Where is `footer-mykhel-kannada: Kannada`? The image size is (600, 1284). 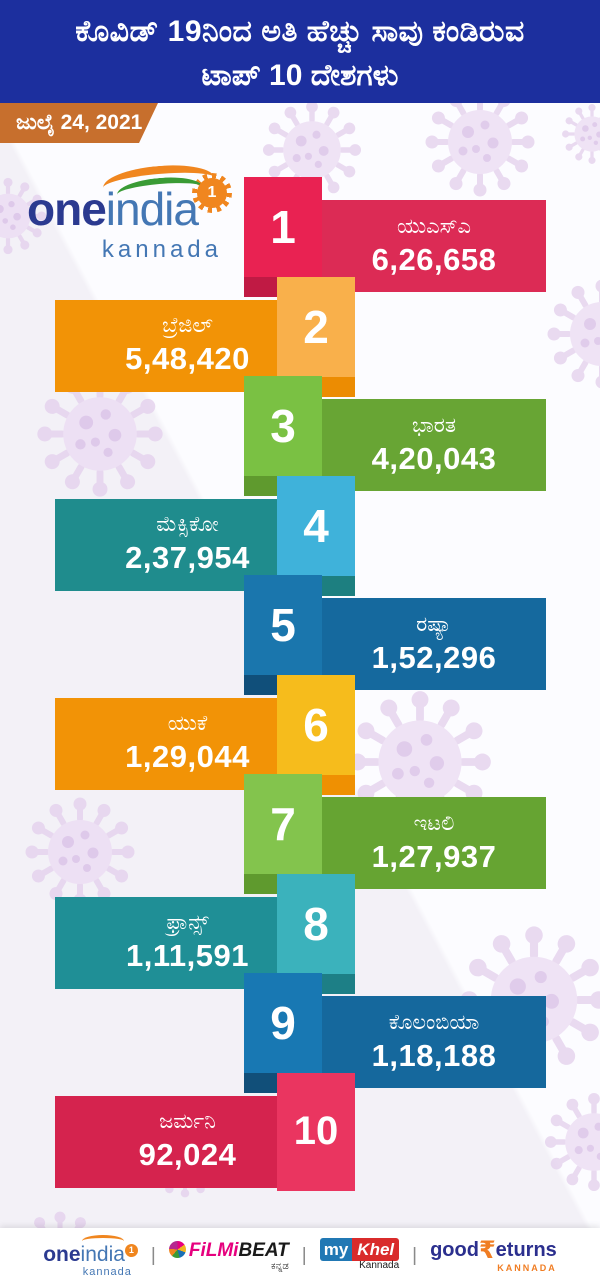
footer-mykhel-kannada: Kannada is located at coordinates (379, 1265).